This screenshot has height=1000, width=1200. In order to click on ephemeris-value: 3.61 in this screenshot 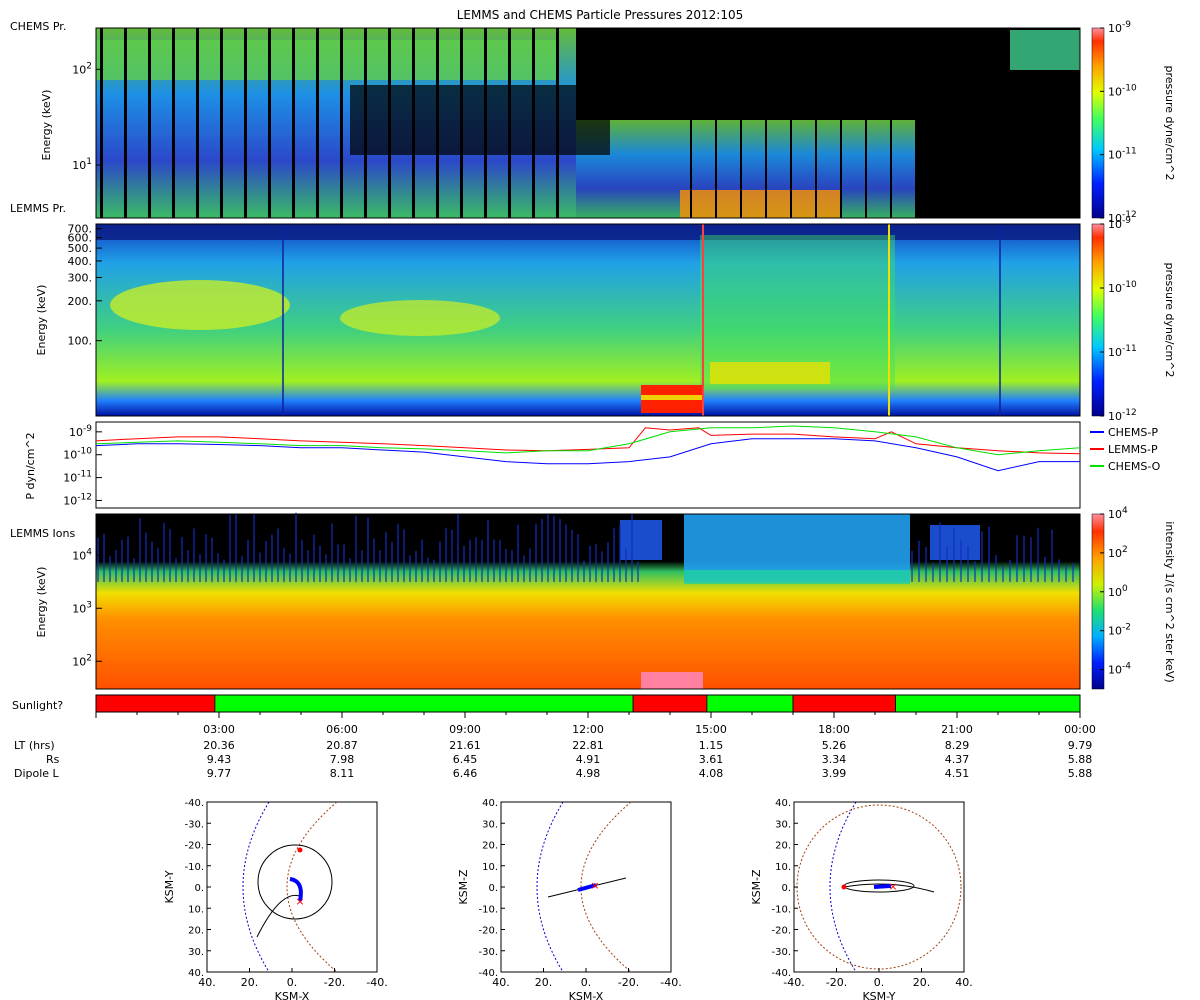, I will do `click(711, 759)`.